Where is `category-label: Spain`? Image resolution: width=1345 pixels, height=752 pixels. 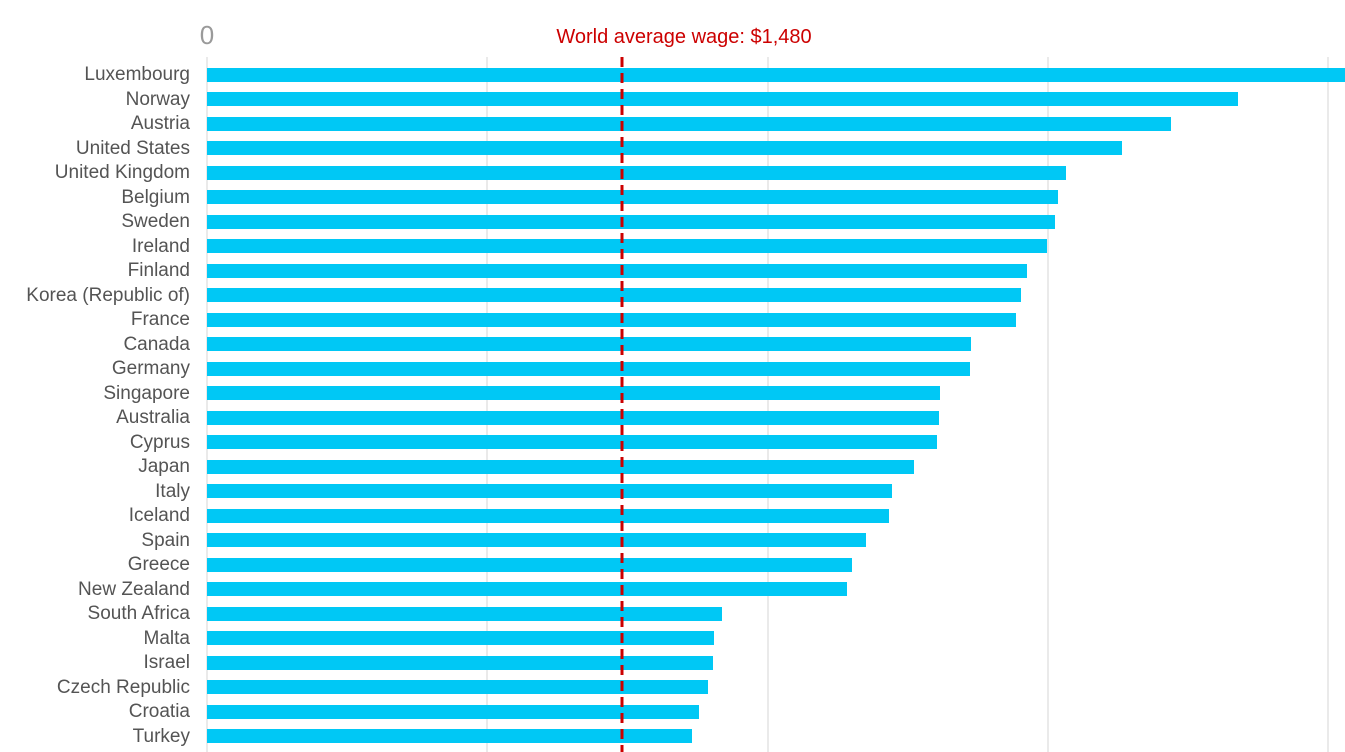 category-label: Spain is located at coordinates (165, 540).